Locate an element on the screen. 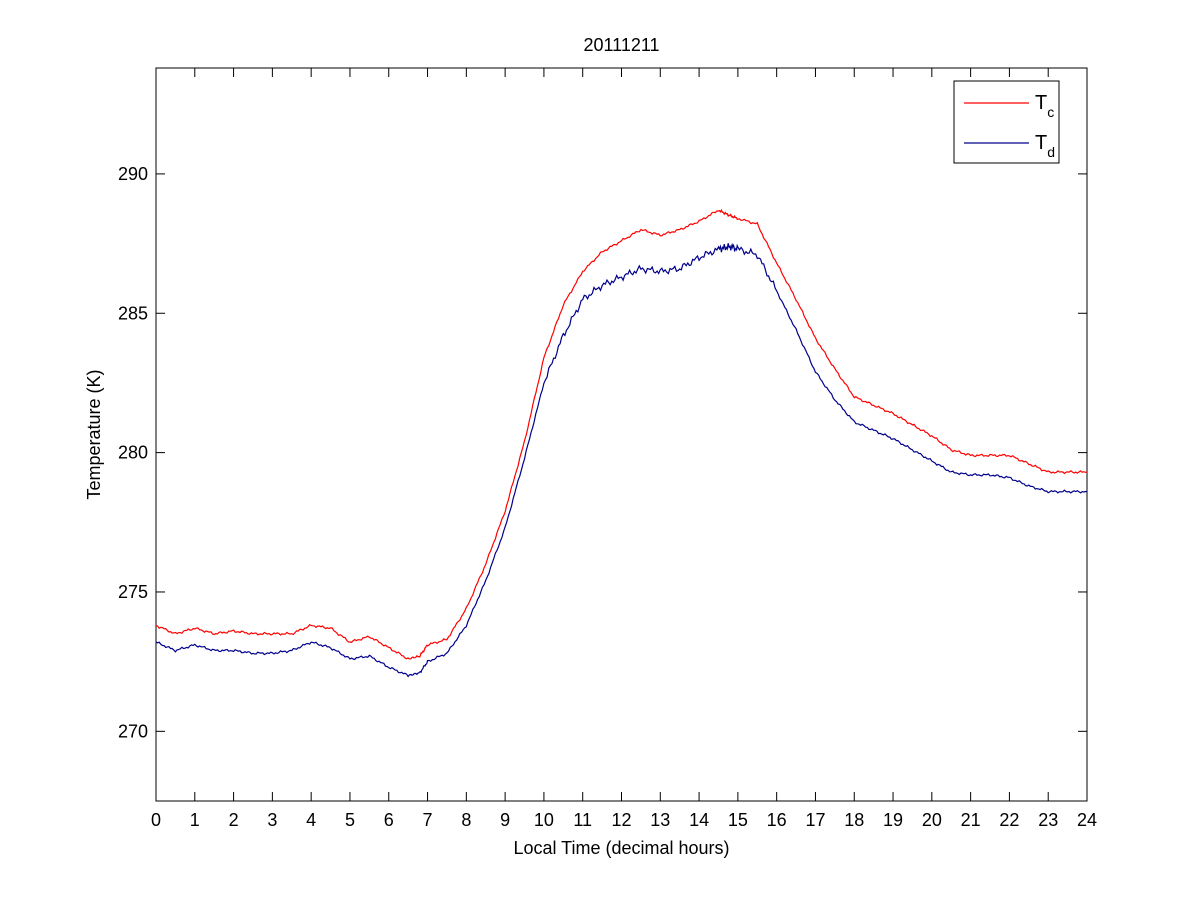 The image size is (1201, 900). y-tick-label: 275 is located at coordinates (133, 592).